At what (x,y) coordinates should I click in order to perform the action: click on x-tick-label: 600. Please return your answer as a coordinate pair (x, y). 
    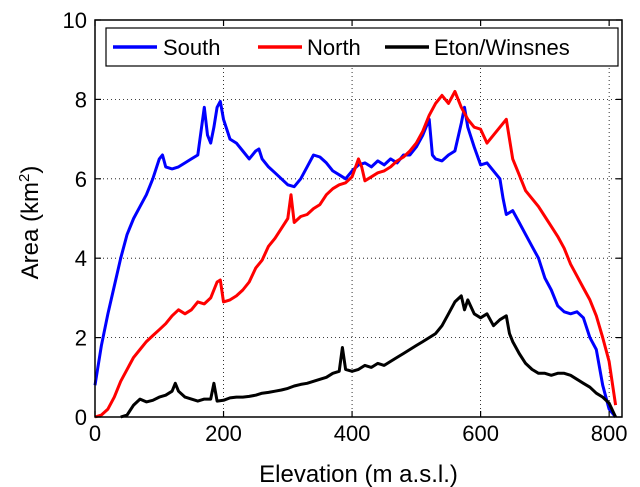
    Looking at the image, I should click on (480, 433).